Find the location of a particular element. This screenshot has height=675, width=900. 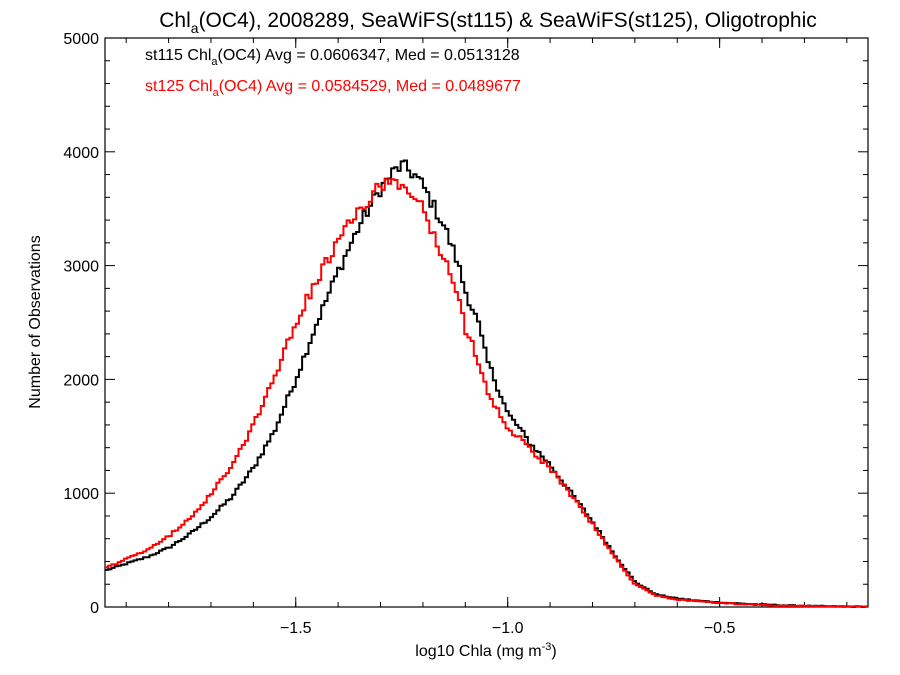

y-tick-label: 4000 is located at coordinates (81, 153).